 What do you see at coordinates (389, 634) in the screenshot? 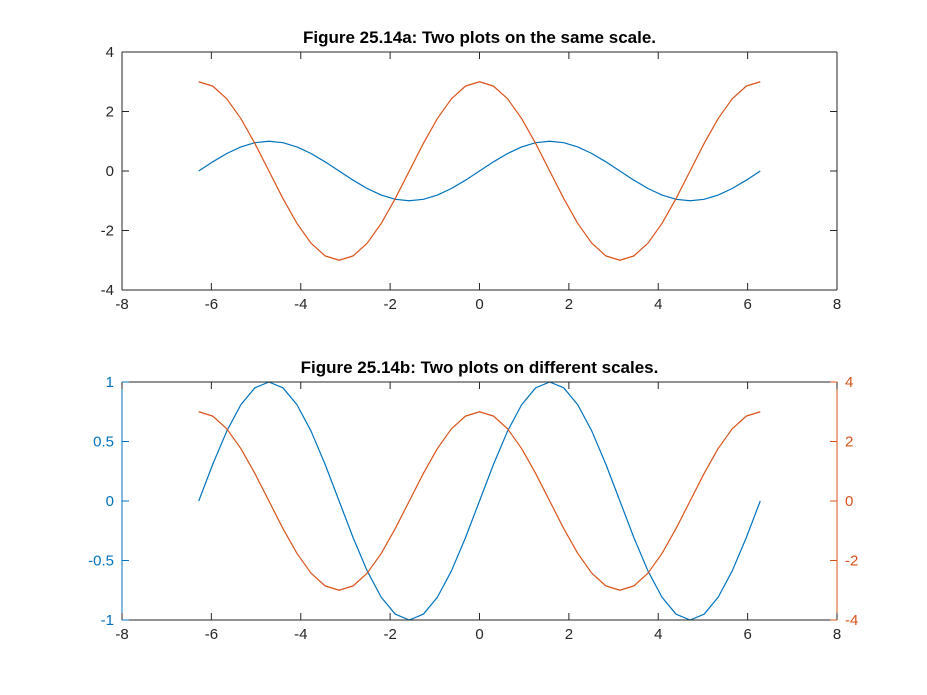
I see `plot-b-x-tick-label: -2` at bounding box center [389, 634].